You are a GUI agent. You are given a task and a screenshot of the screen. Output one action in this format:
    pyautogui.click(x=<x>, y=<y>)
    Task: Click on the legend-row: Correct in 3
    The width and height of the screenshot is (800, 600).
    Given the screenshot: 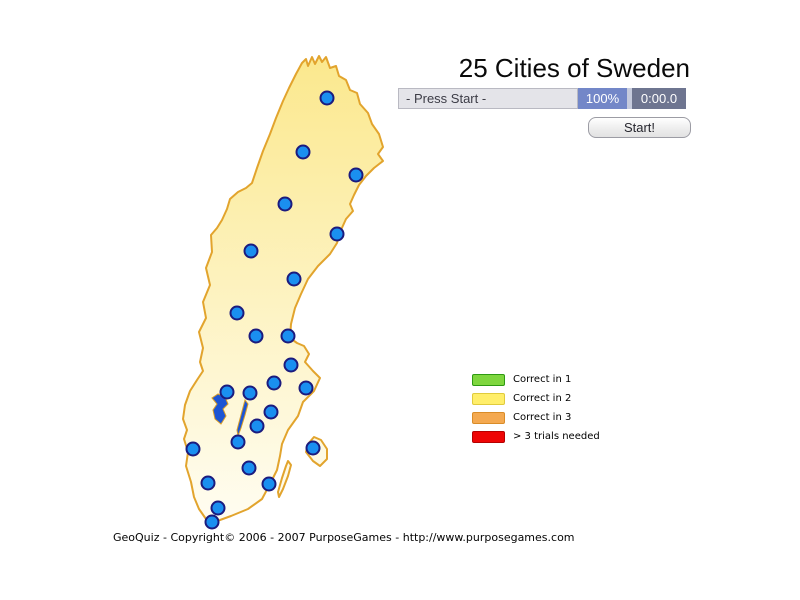 What is the action you would take?
    pyautogui.click(x=536, y=417)
    